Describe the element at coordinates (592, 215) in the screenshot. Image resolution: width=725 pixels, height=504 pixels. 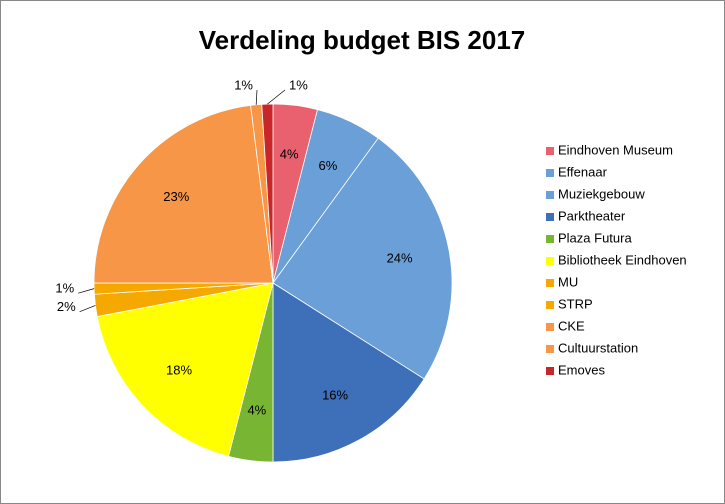
I see `legend-label: Parktheater` at that location.